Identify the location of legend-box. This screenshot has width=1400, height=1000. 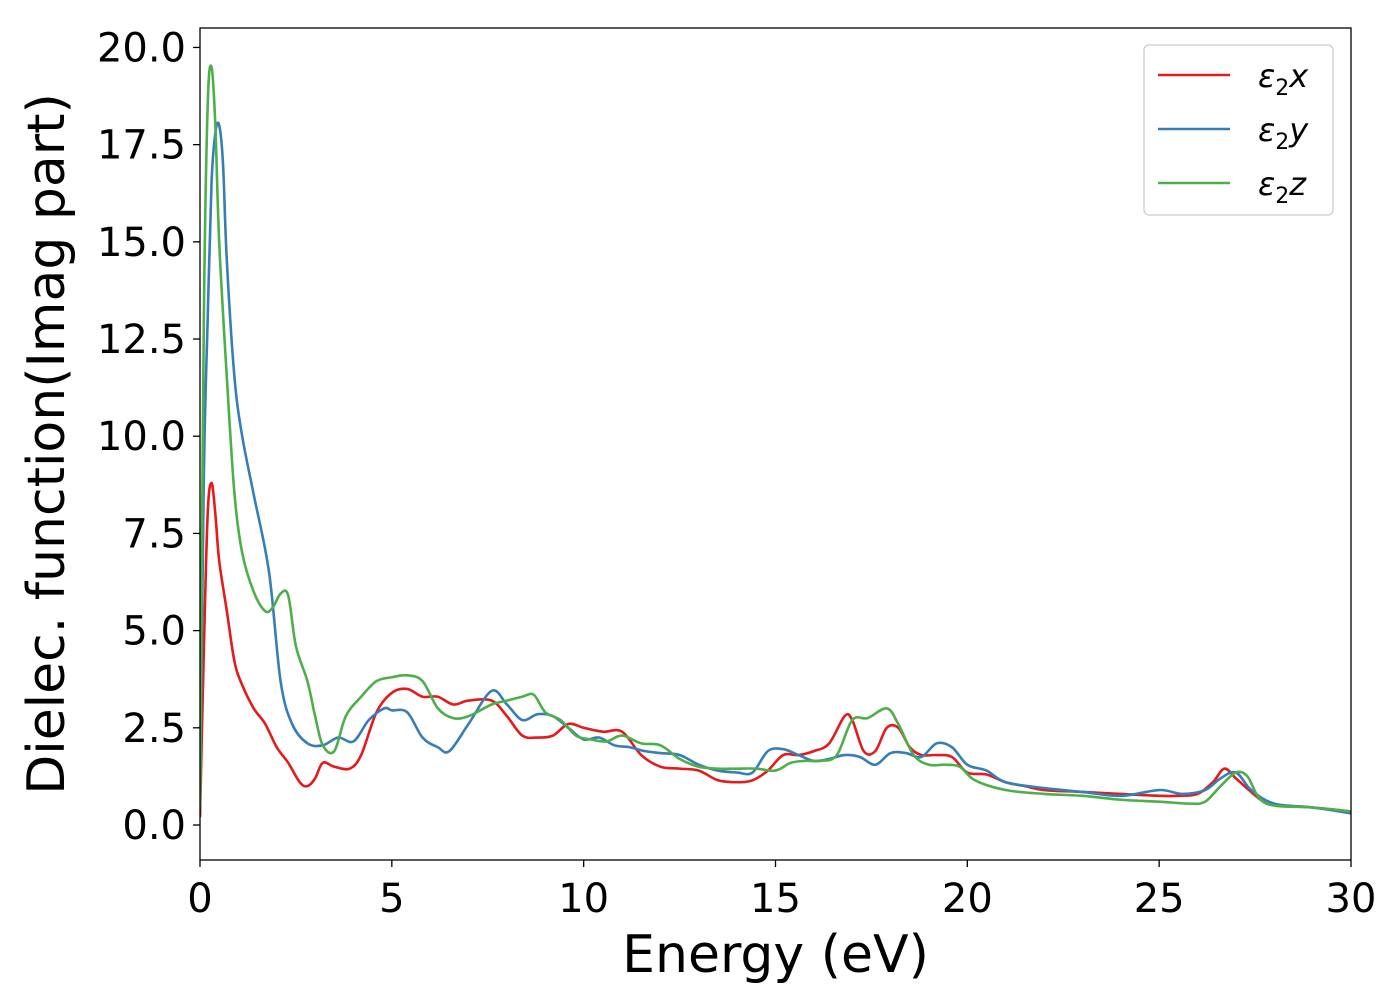
(1238, 130).